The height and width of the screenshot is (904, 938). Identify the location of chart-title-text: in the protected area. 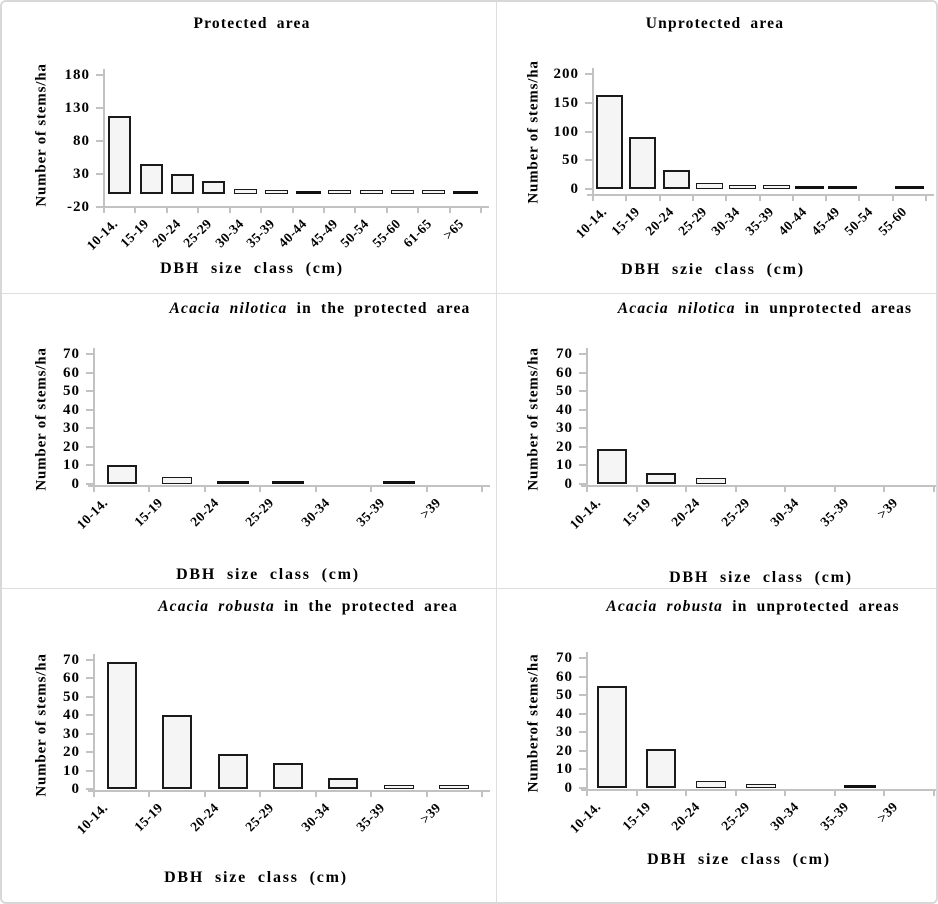
(379, 308).